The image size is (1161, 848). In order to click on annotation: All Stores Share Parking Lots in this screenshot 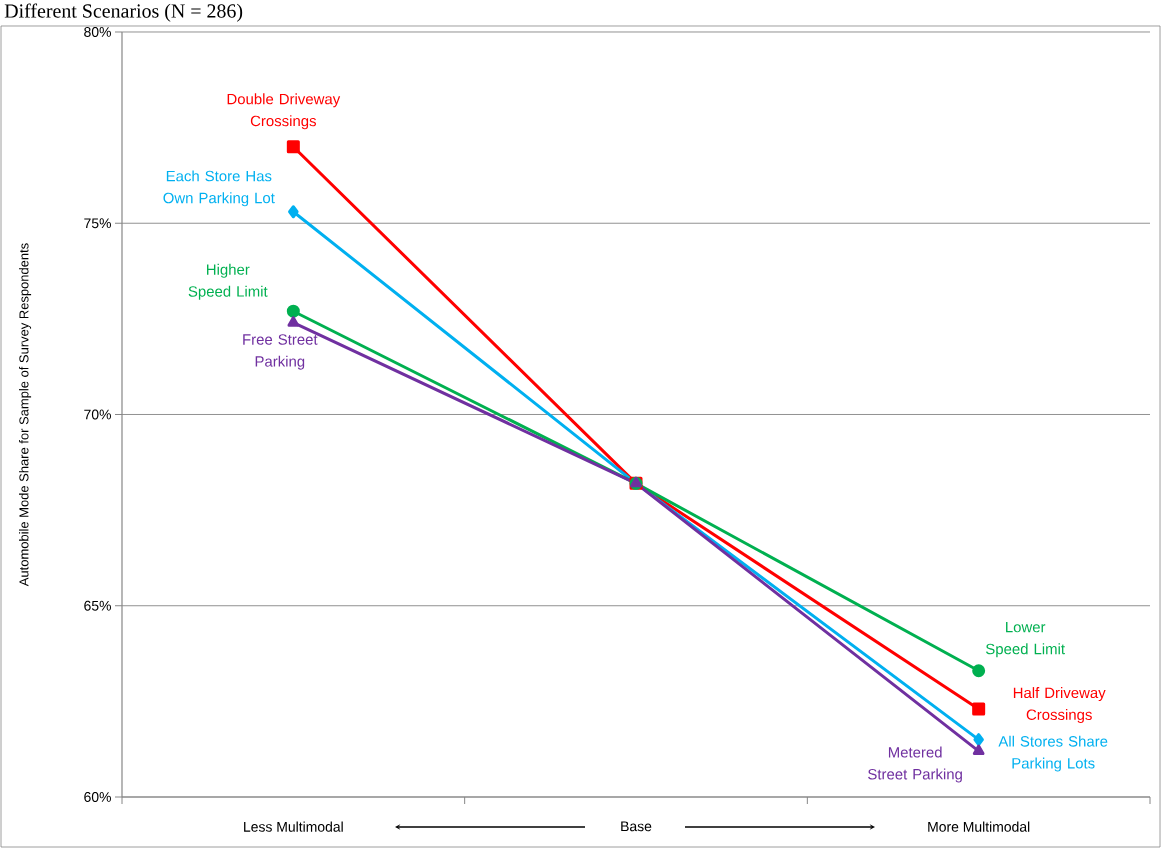, I will do `click(1053, 753)`.